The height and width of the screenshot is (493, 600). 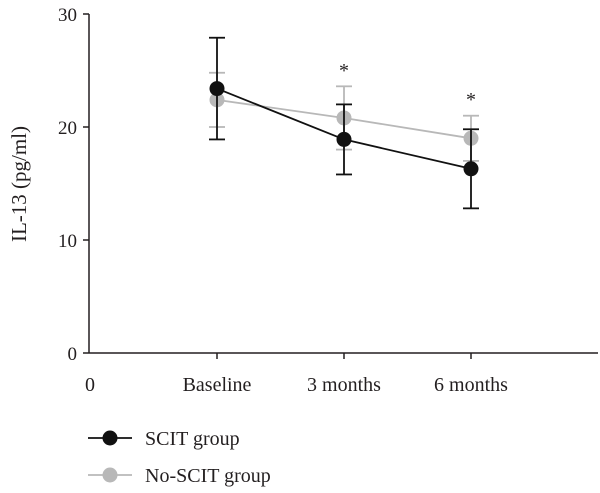 What do you see at coordinates (19, 184) in the screenshot?
I see `y-axis-title: IL-13 (pg/ml)` at bounding box center [19, 184].